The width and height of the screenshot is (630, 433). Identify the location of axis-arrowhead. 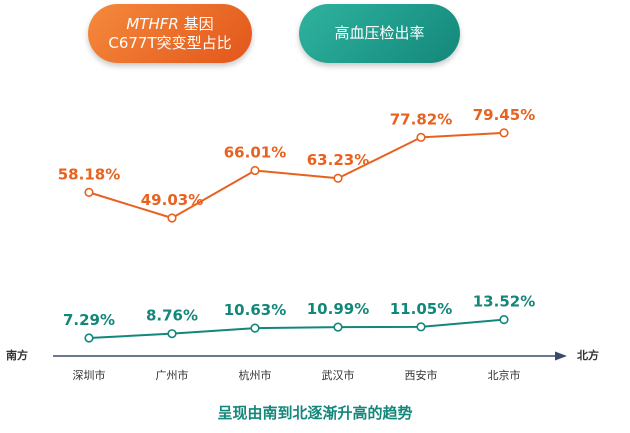
(561, 356).